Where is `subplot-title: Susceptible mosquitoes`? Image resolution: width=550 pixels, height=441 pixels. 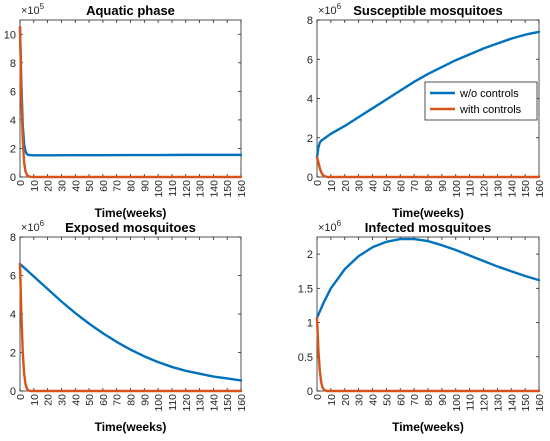 subplot-title: Susceptible mosquitoes is located at coordinates (428, 10).